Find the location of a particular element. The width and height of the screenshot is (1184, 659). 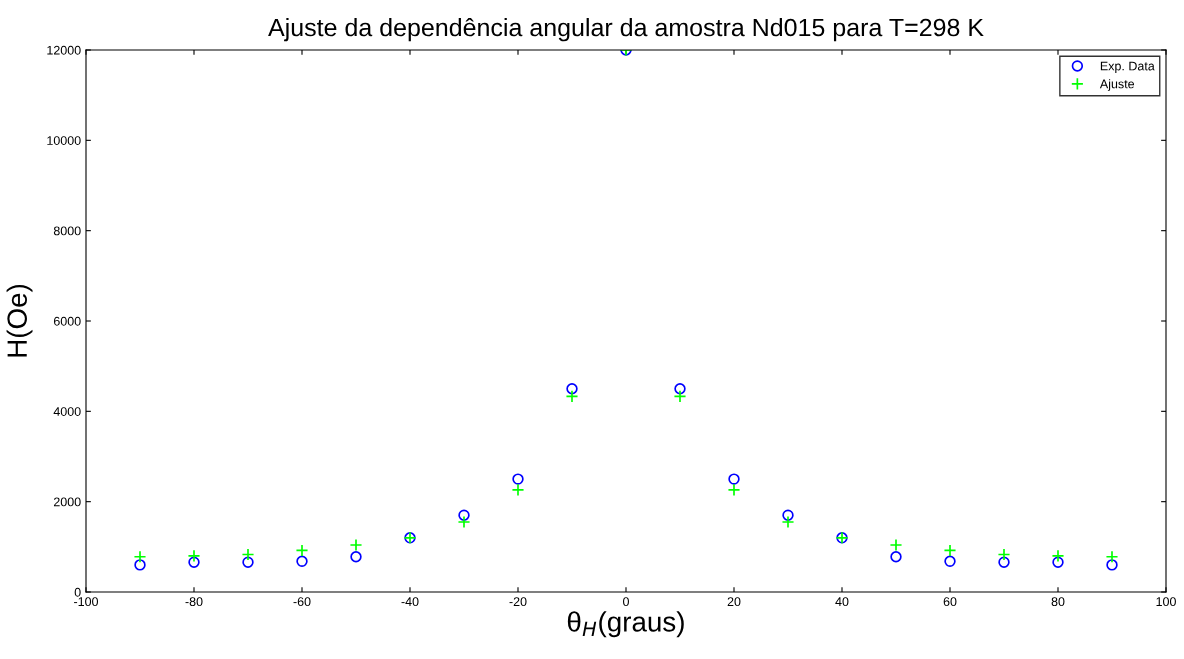

x-tick-label: -60 is located at coordinates (302, 602).